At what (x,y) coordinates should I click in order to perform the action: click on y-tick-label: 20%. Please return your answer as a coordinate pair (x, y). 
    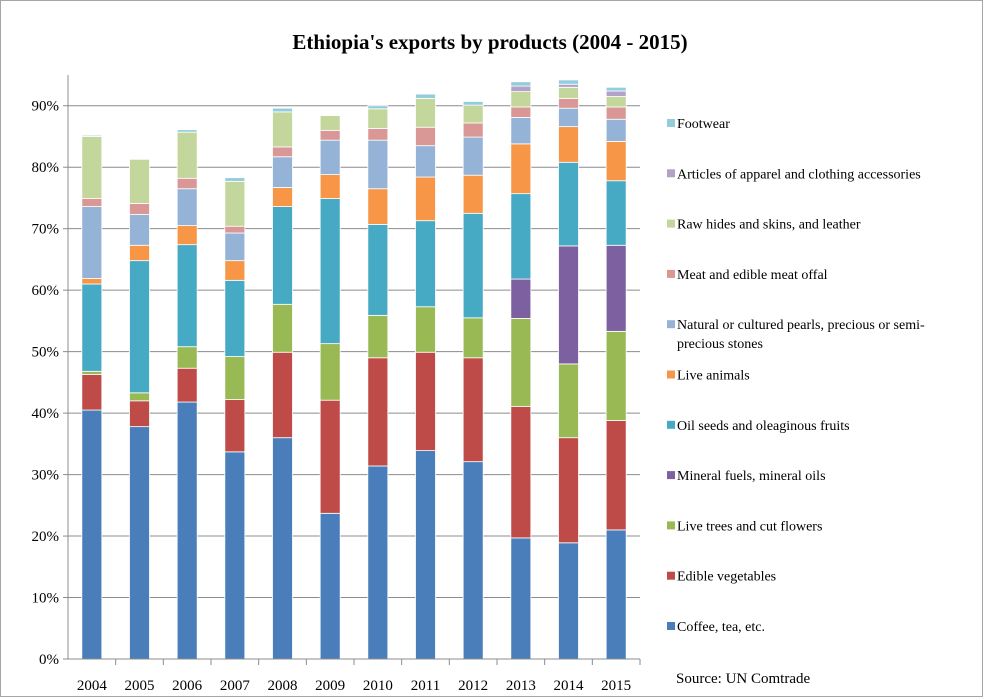
    Looking at the image, I should click on (46, 537).